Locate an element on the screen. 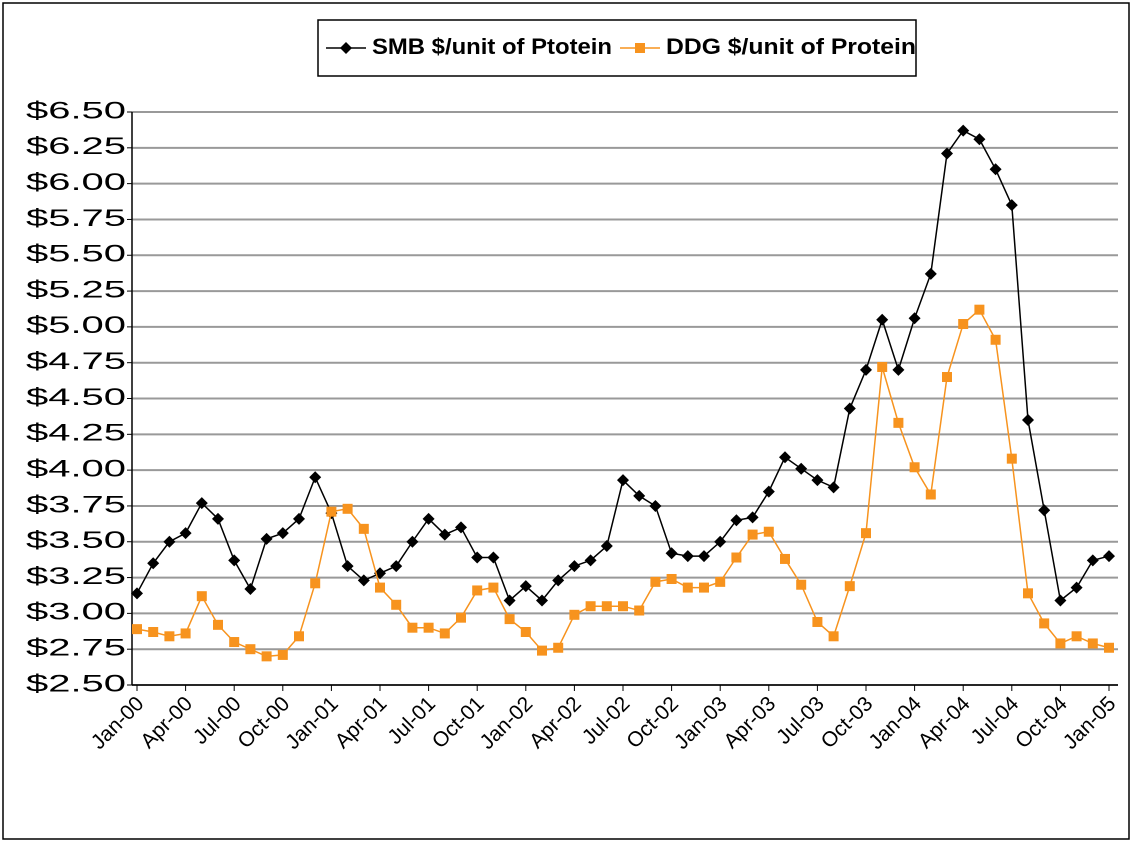 Image resolution: width=1134 pixels, height=848 pixels. y-tick-label: $4.25 is located at coordinates (76, 433).